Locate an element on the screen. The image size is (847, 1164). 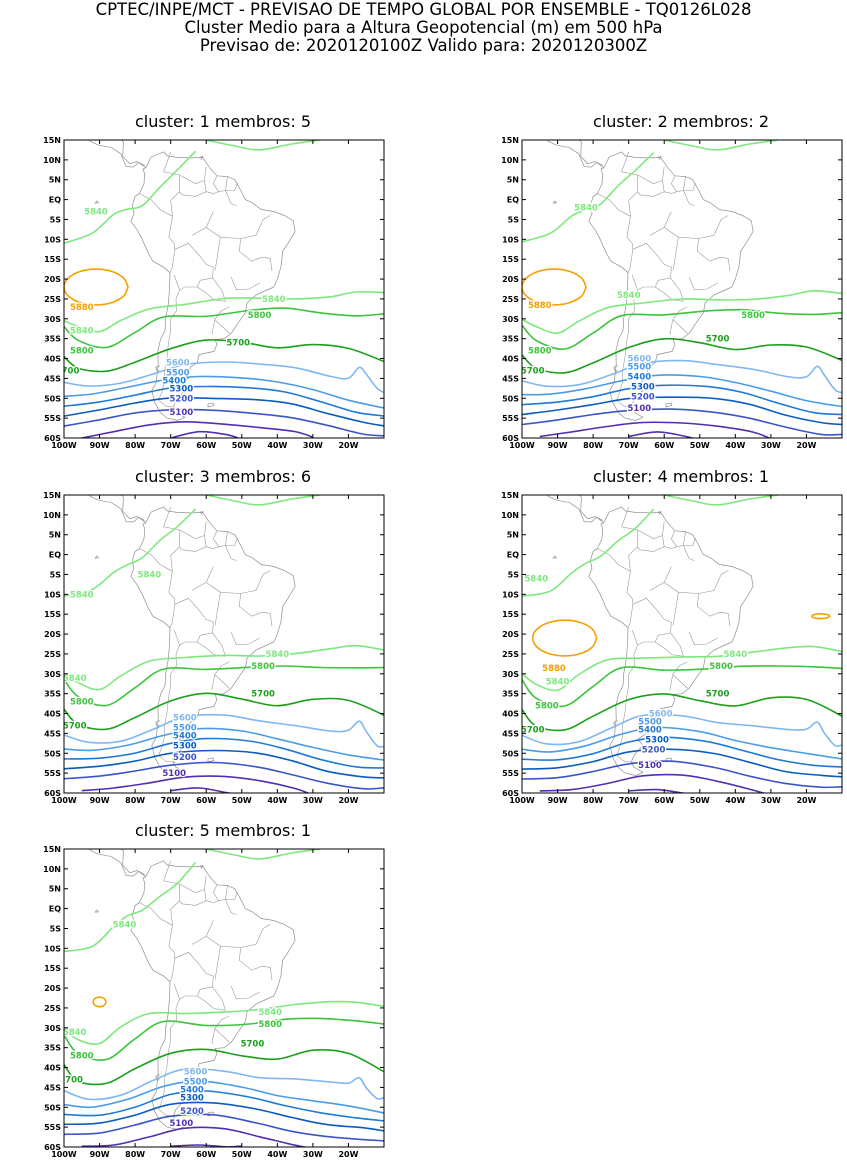
plot-area is located at coordinates (224, 644).